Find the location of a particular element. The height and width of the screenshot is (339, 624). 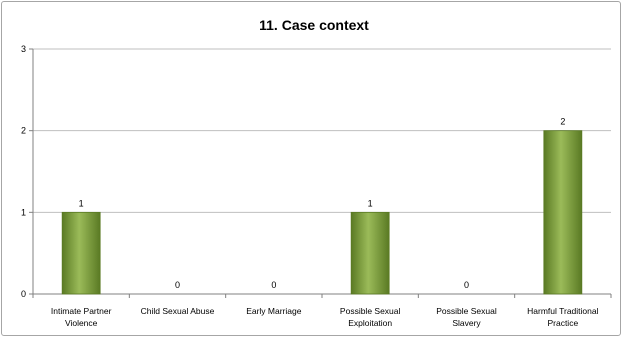

category-label: Practice is located at coordinates (562, 323).